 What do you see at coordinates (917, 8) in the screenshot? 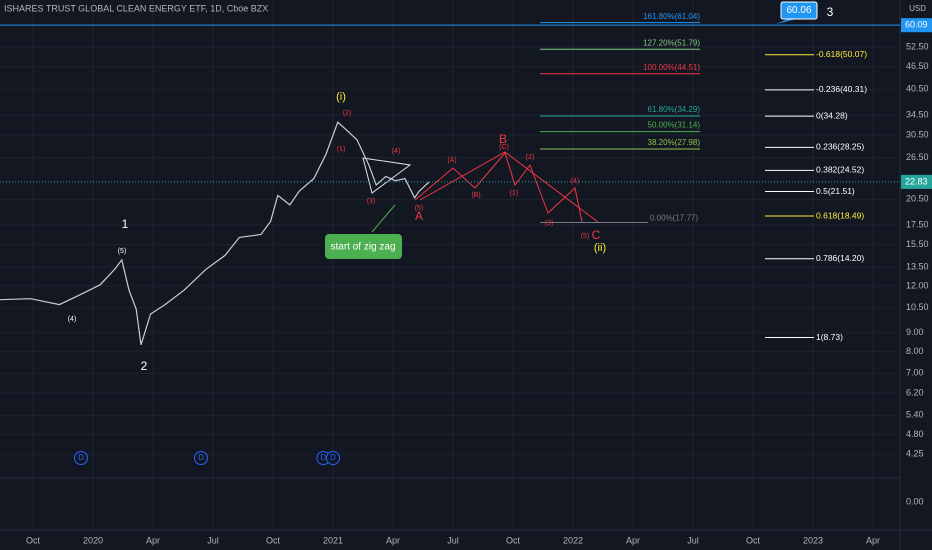
I see `currency: USD` at bounding box center [917, 8].